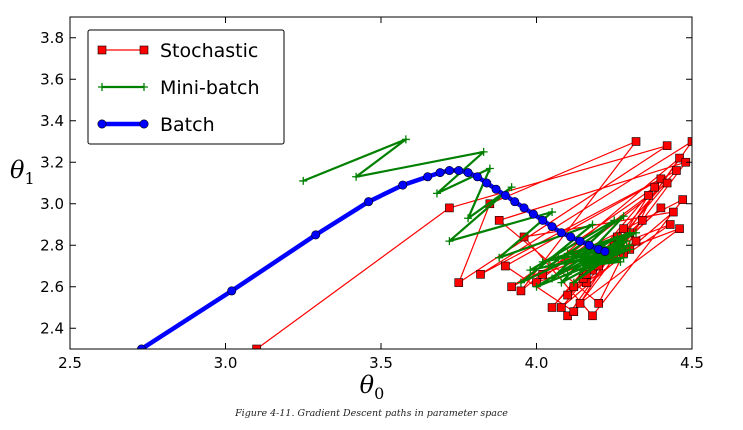 This screenshot has height=430, width=743. Describe the element at coordinates (52, 245) in the screenshot. I see `y-tick-label: 2.8` at that location.